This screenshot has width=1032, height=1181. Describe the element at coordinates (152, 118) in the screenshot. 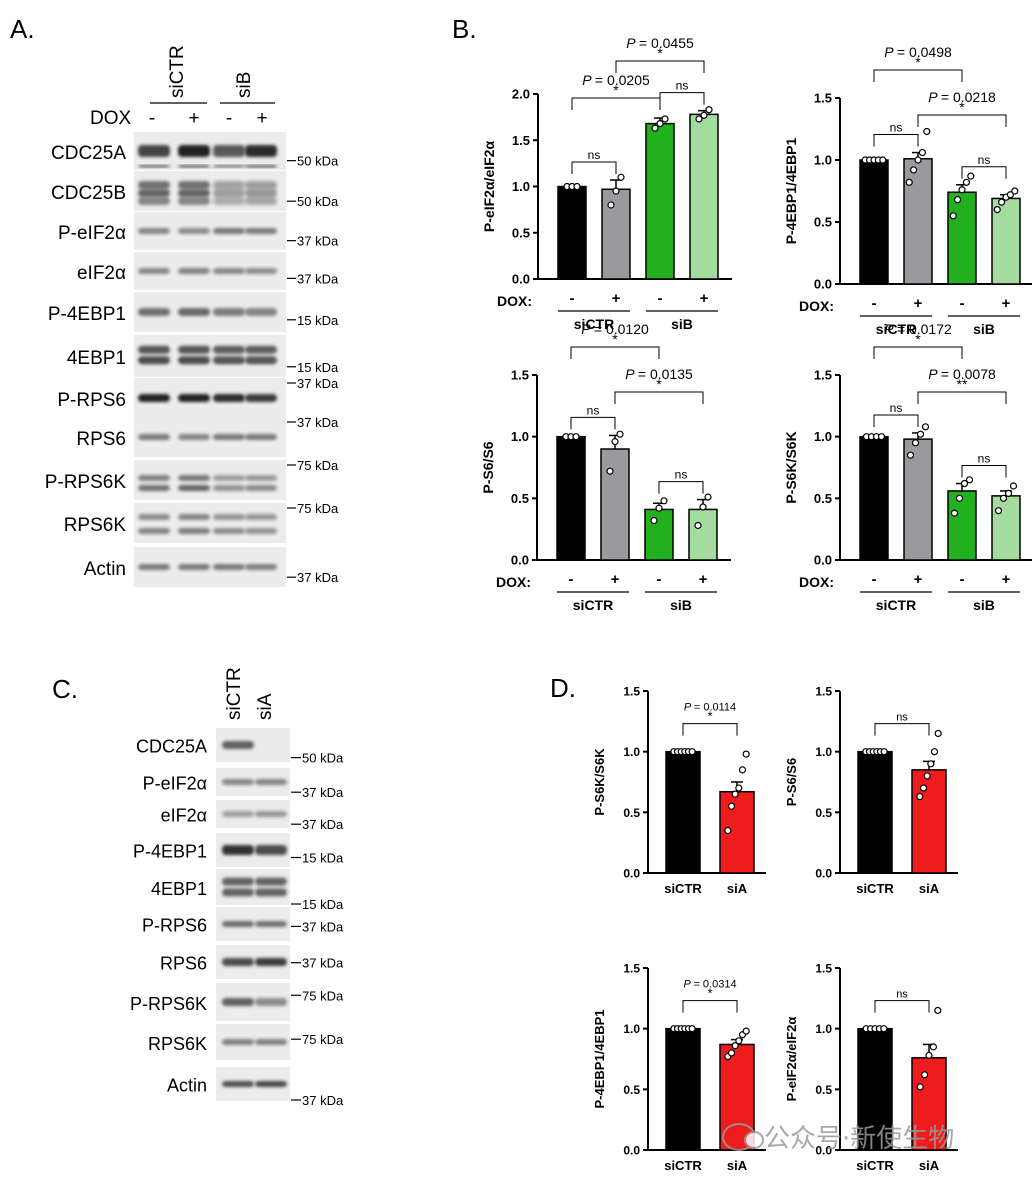

I see `dox-sign: -` at that location.